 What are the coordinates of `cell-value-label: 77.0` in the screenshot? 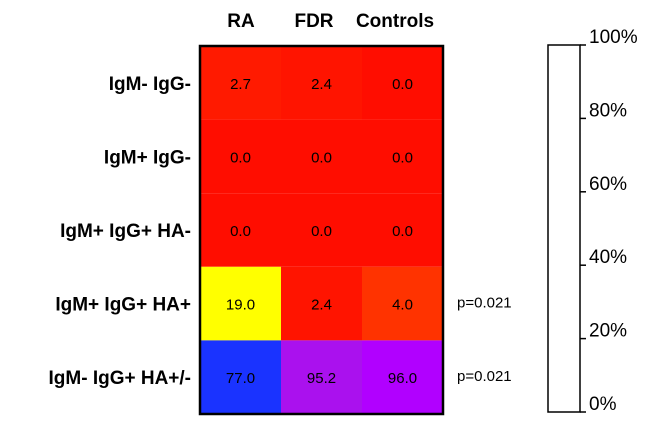 It's located at (240, 378).